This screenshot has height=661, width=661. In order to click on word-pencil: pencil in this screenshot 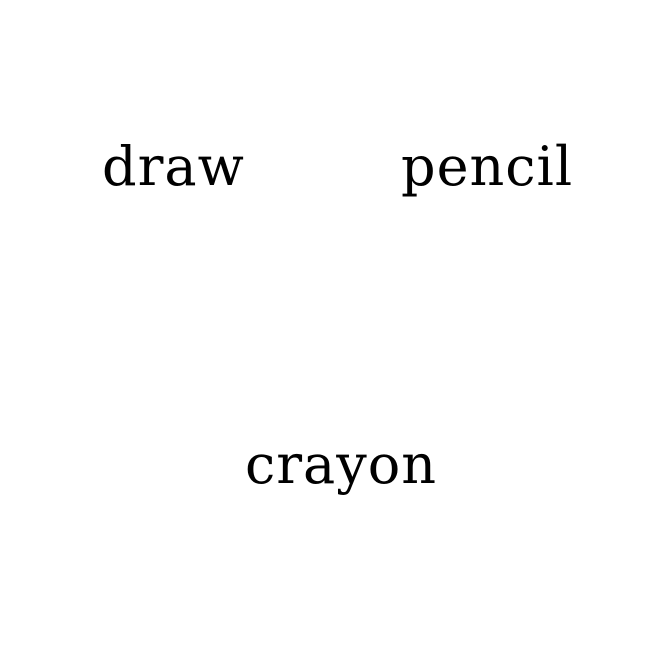, I will do `click(487, 166)`.